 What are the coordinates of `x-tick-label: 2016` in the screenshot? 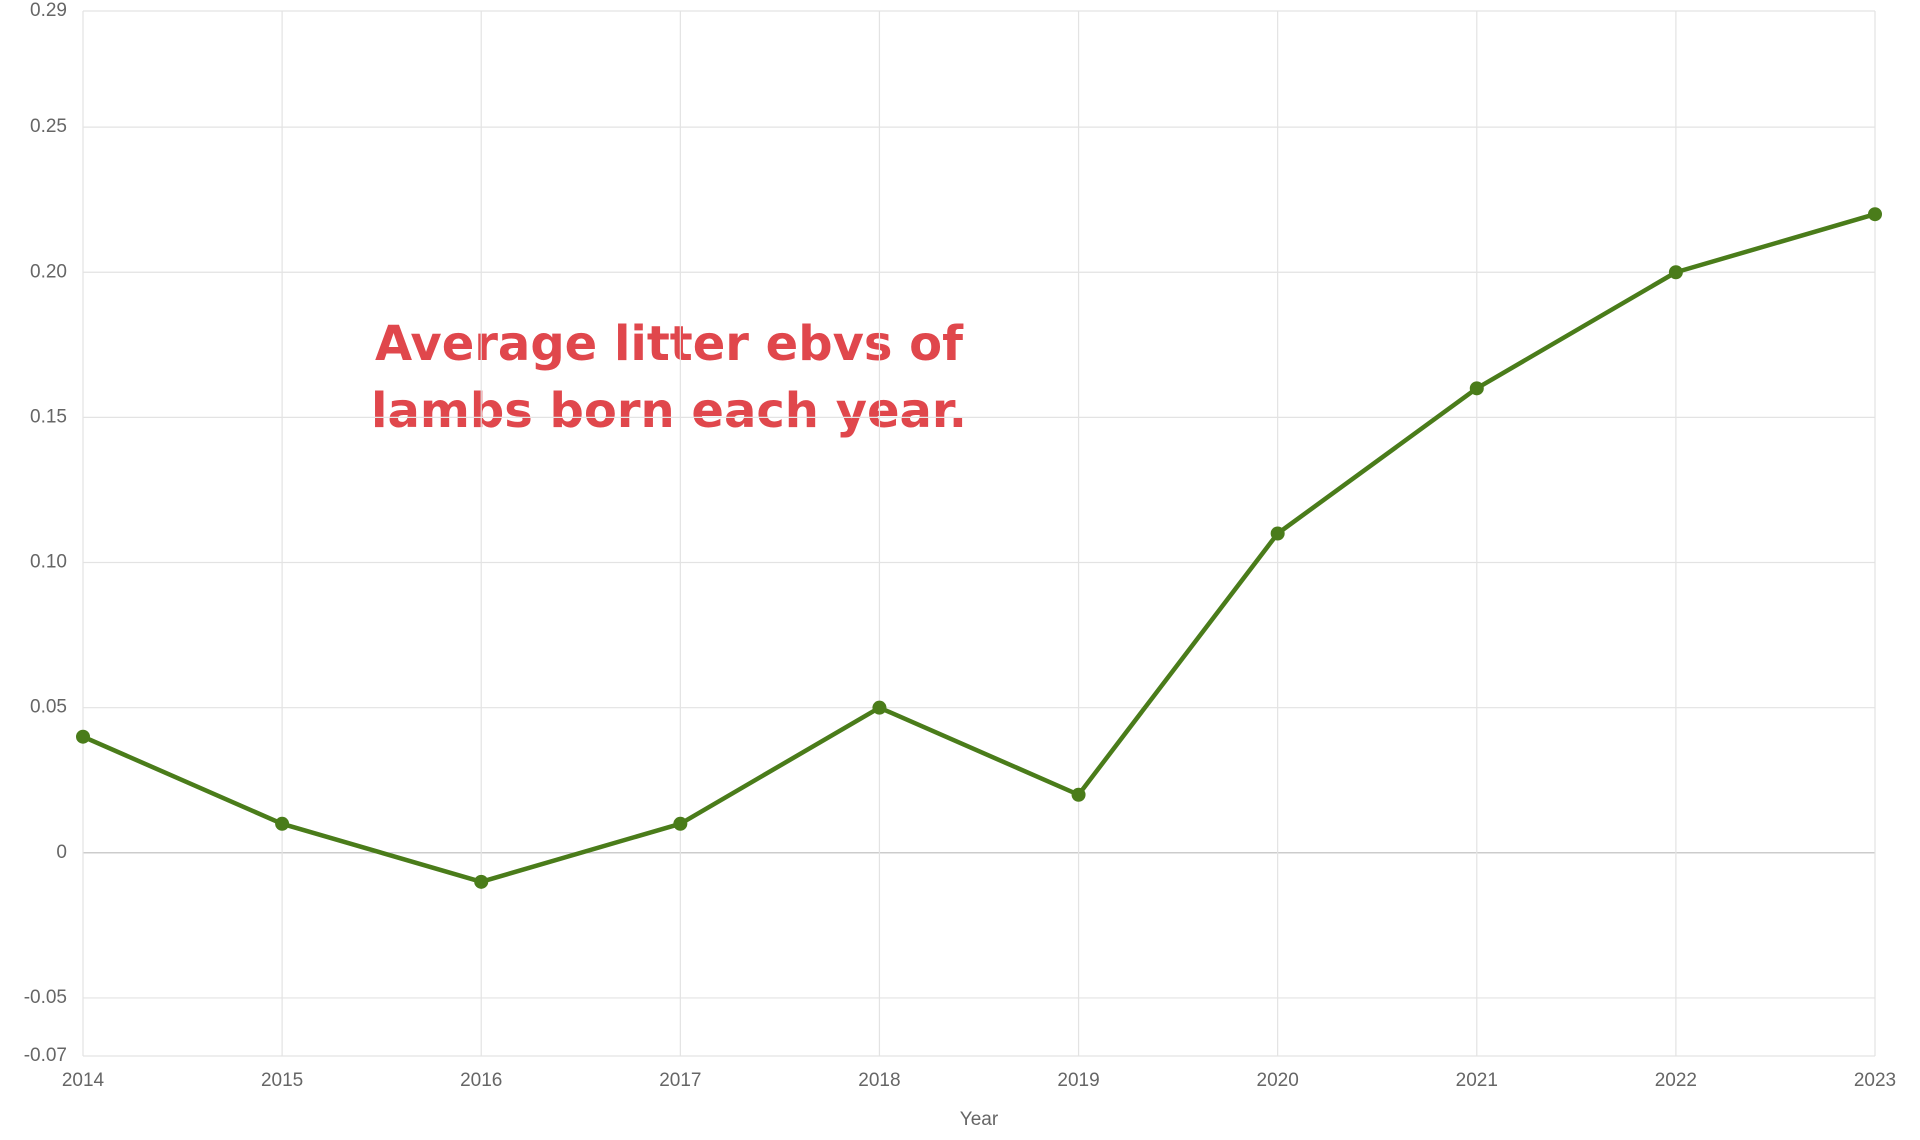 It's located at (481, 1080).